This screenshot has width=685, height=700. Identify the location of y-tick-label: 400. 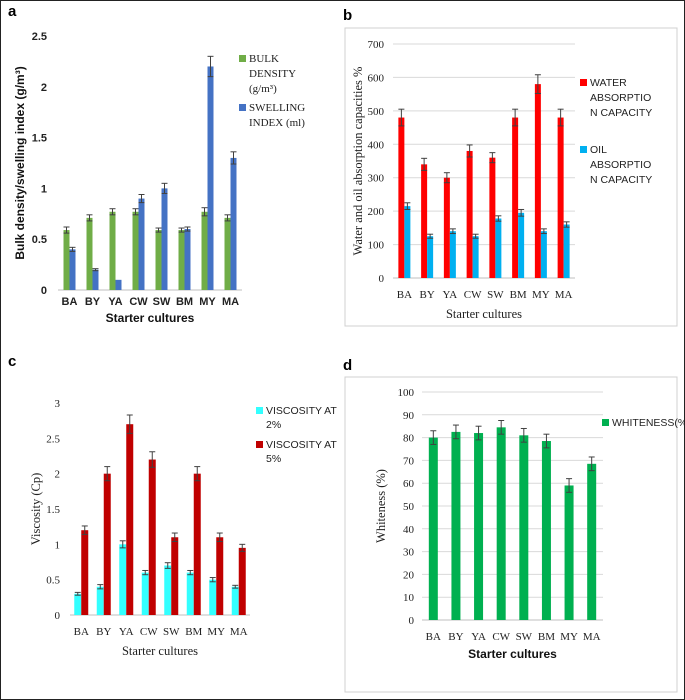
(376, 145).